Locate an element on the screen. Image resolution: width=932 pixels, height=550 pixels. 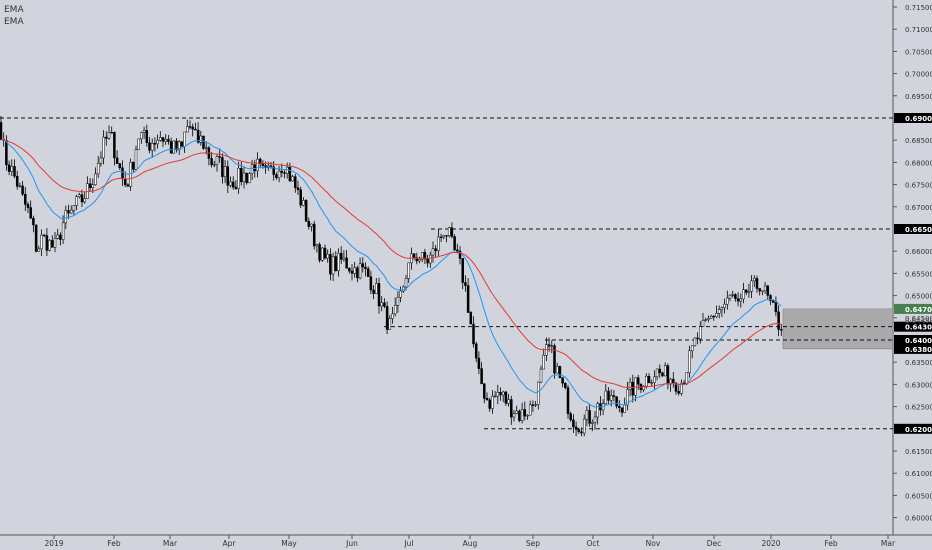
x-tick-label: 2019 is located at coordinates (53, 543).